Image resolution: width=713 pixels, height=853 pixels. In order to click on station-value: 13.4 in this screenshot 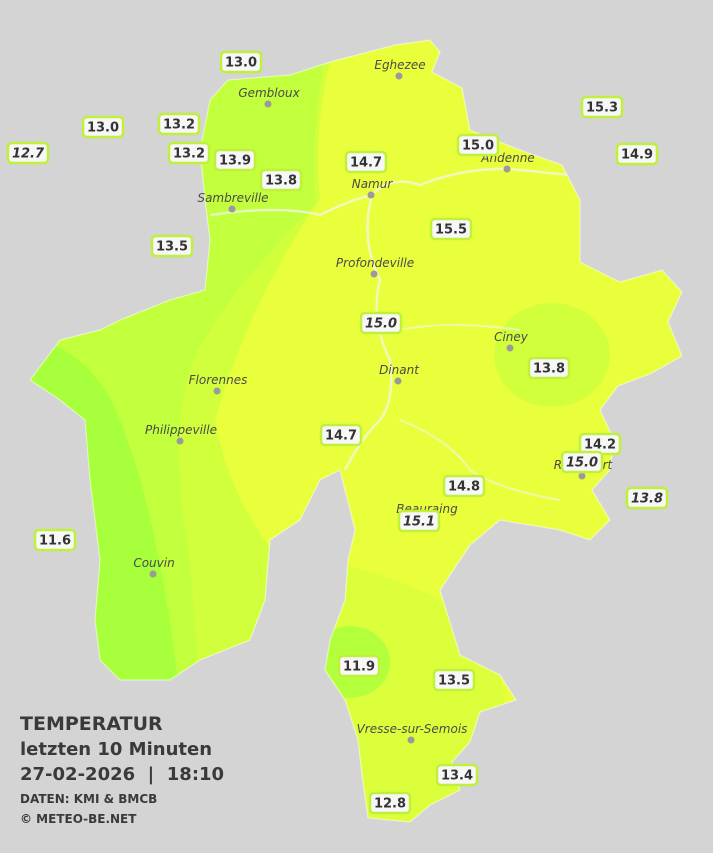, I will do `click(457, 776)`.